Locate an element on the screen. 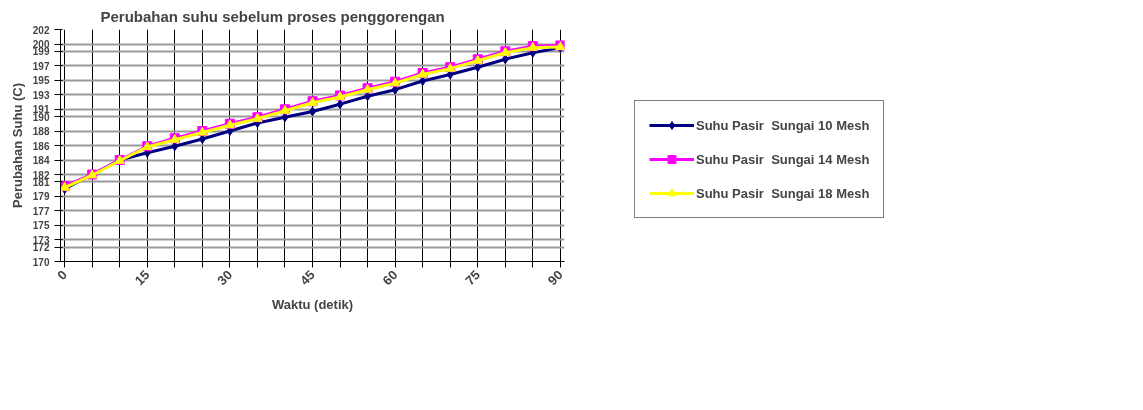  x-tick-label: 15 is located at coordinates (142, 278).